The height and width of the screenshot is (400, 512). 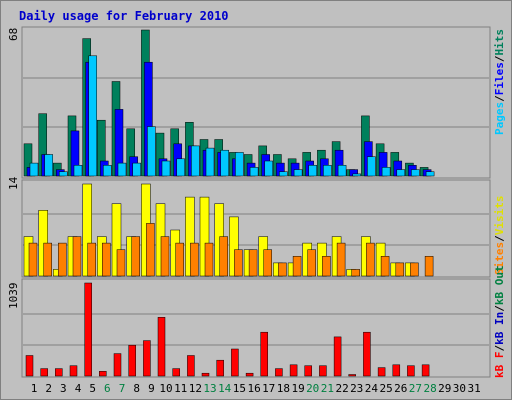 I want to click on middle-ymax-label: 14, so click(x=13, y=183).